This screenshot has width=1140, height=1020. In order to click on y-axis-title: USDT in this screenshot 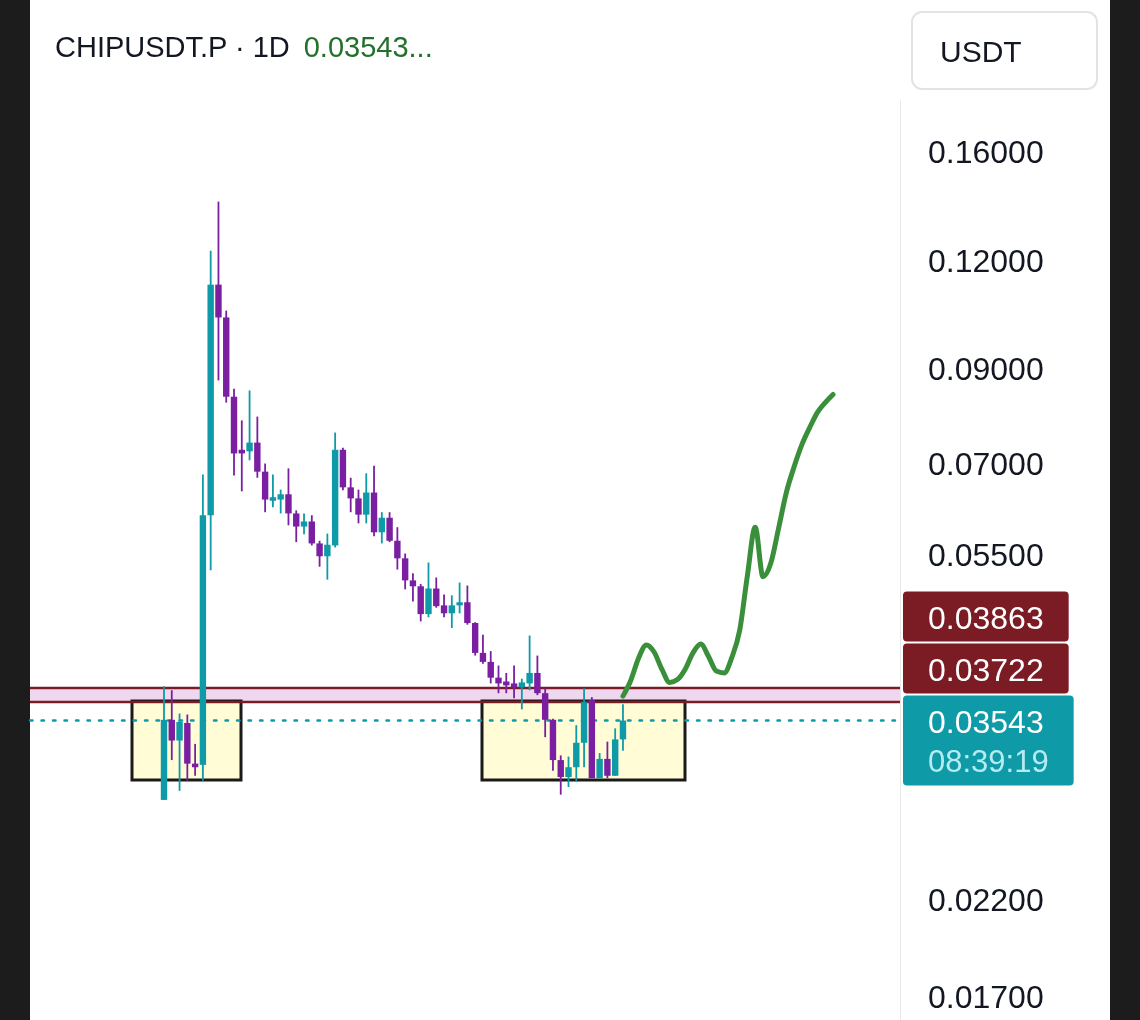, I will do `click(981, 51)`.